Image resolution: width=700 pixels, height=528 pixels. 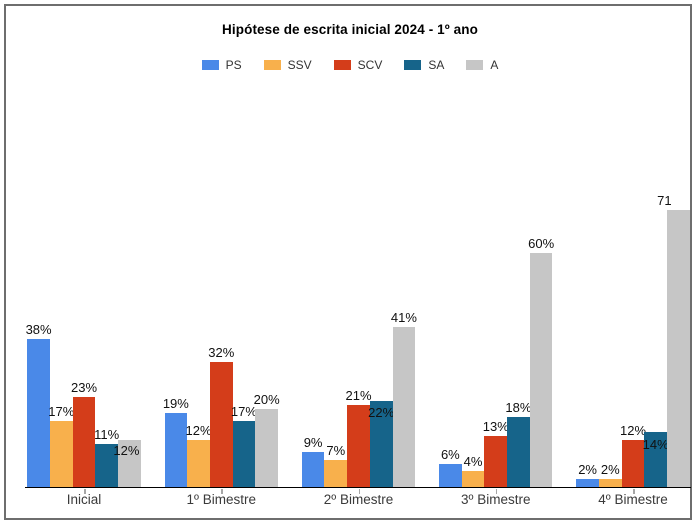 I want to click on x-axis-line, so click(x=358, y=487).